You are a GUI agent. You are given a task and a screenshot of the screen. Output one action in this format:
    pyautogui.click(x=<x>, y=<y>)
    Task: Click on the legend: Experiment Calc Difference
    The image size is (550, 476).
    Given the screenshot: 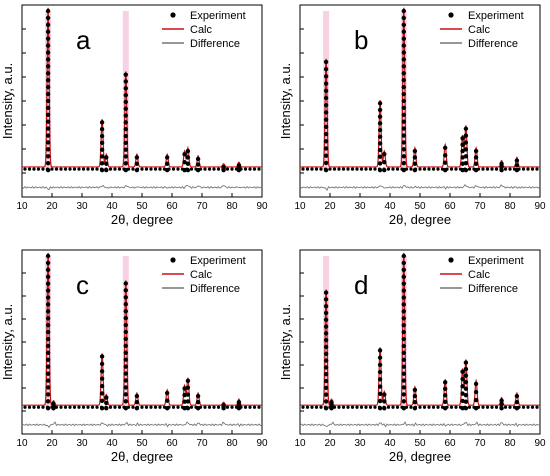 What is the action you would take?
    pyautogui.click(x=482, y=275)
    